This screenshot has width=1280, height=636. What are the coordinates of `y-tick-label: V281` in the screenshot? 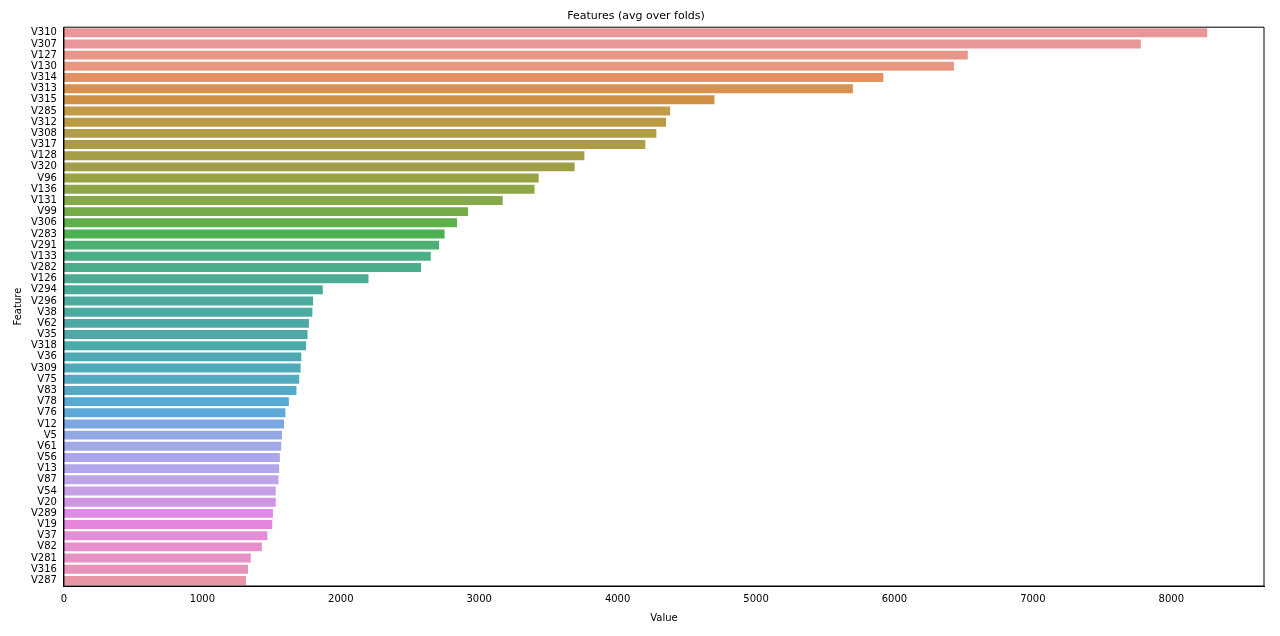 It's located at (43, 557).